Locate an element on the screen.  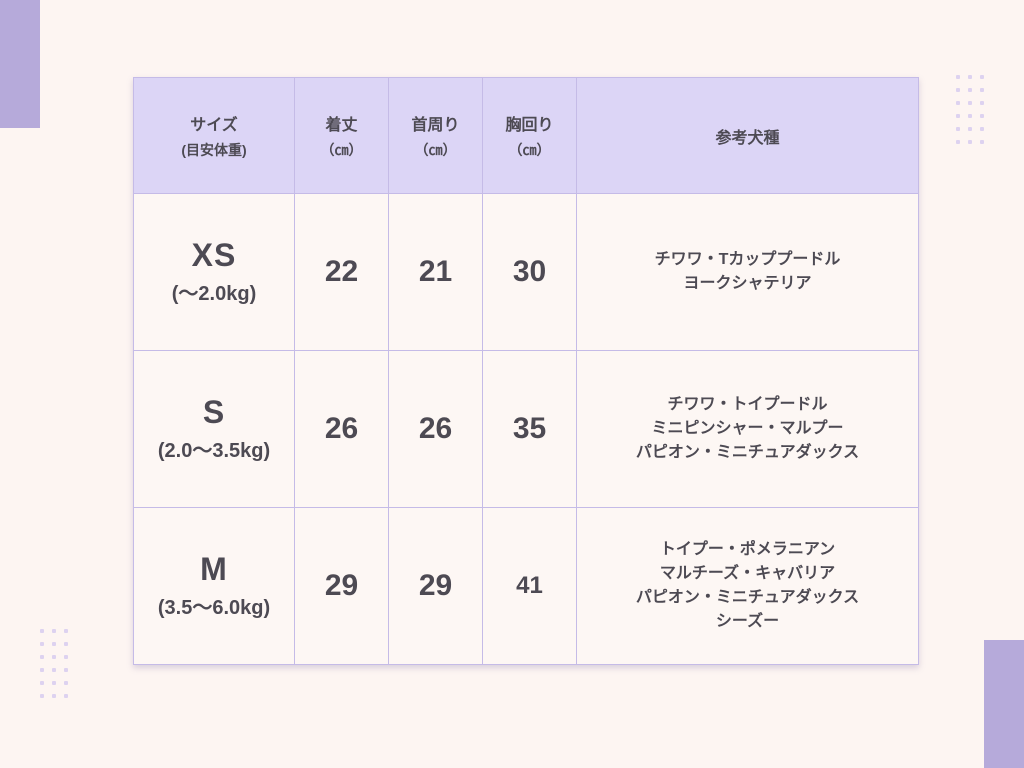
size-cell: S (2.0～3.5kg) is located at coordinates (214, 429).